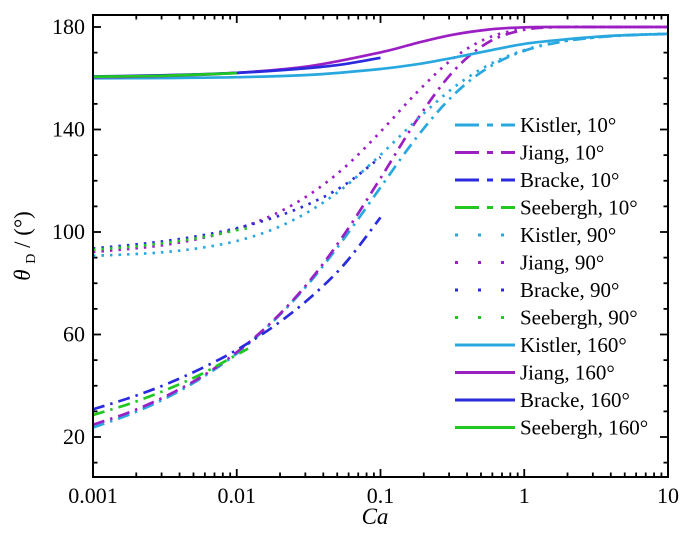 The image size is (700, 538). Describe the element at coordinates (573, 345) in the screenshot. I see `legend-label-kistler-160: Kistler, 160°` at that location.